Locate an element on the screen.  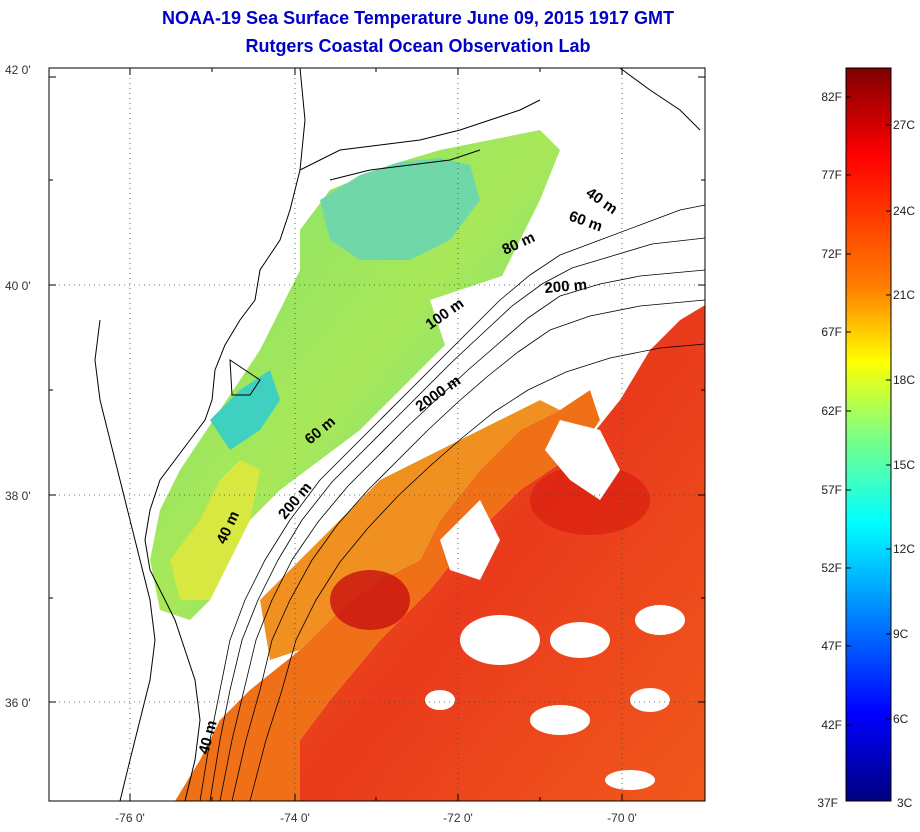
colorbar-f-label: 57F is located at coordinates (831, 490).